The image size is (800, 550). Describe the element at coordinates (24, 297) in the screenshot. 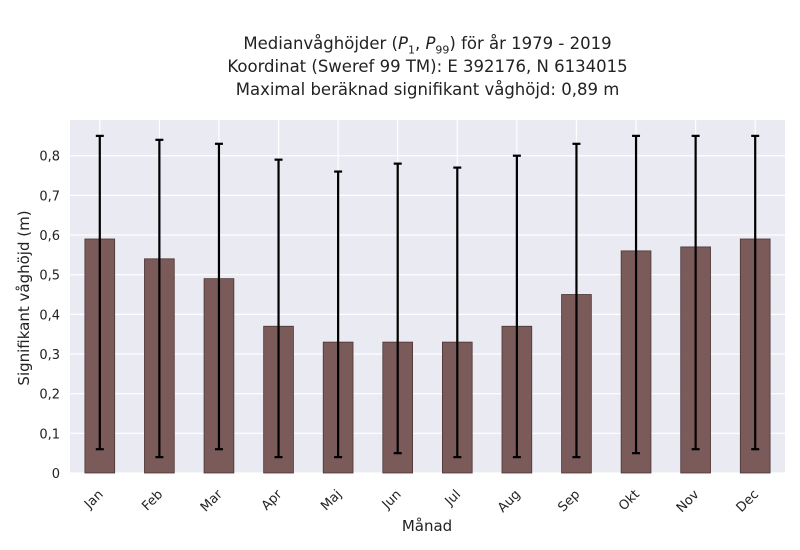

I see `y-axis-label: Signifikant våghöjd (m)` at that location.